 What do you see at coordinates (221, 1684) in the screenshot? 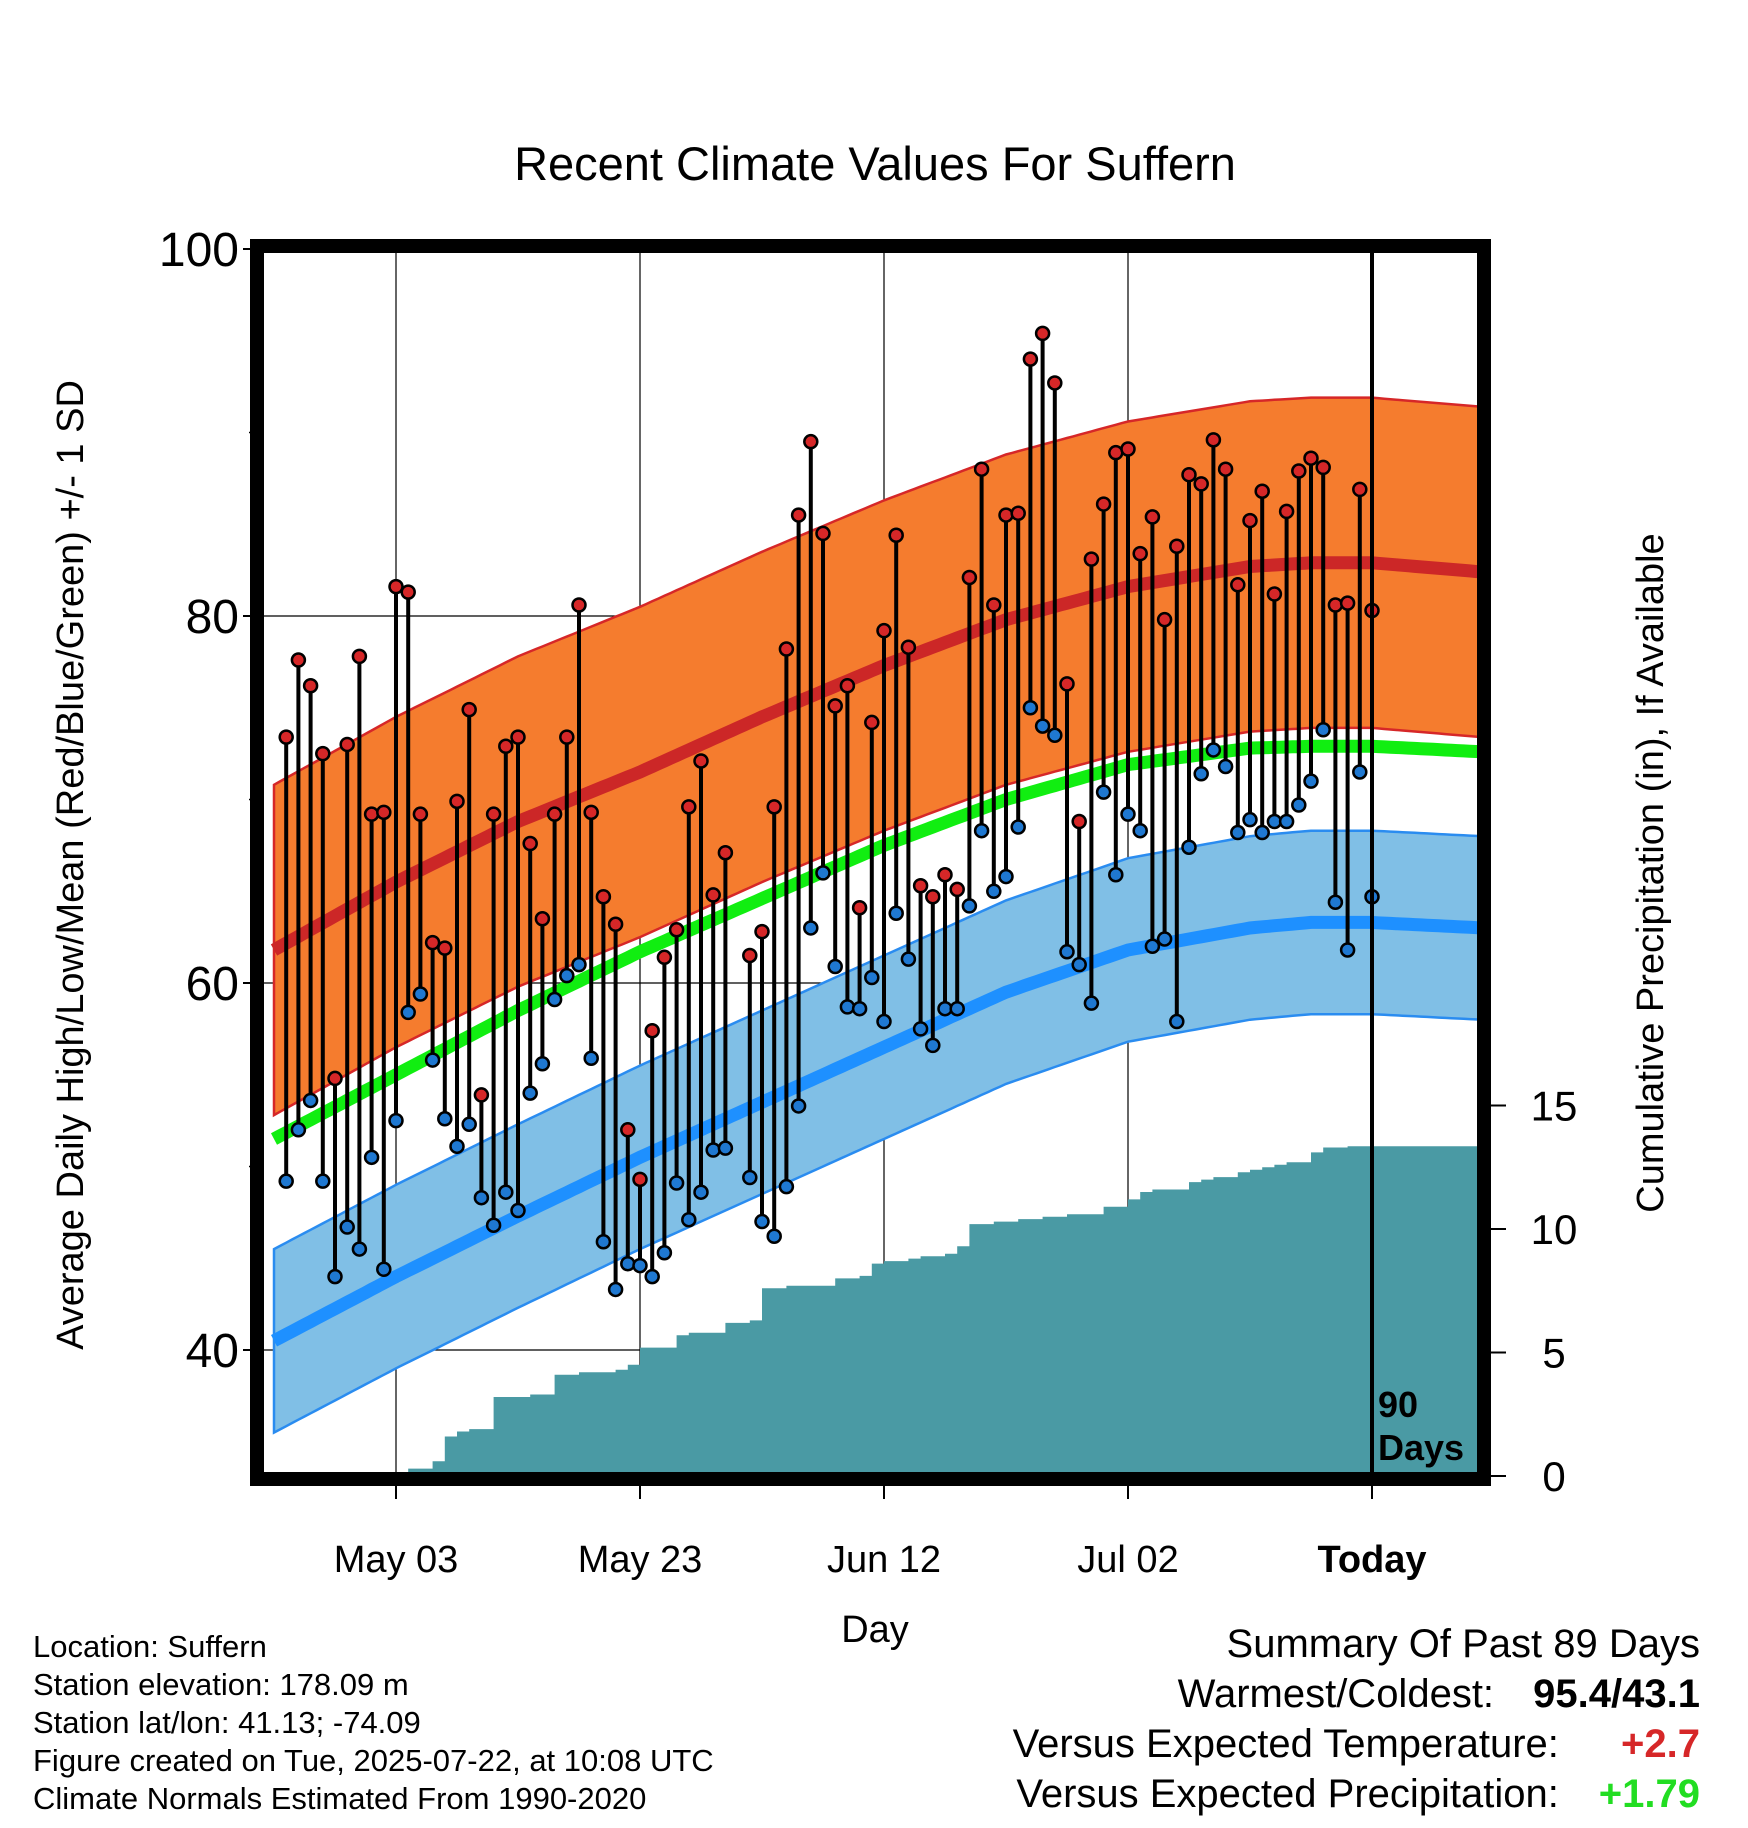
I see `info-elevation: Station elevation: 178.09 m` at bounding box center [221, 1684].